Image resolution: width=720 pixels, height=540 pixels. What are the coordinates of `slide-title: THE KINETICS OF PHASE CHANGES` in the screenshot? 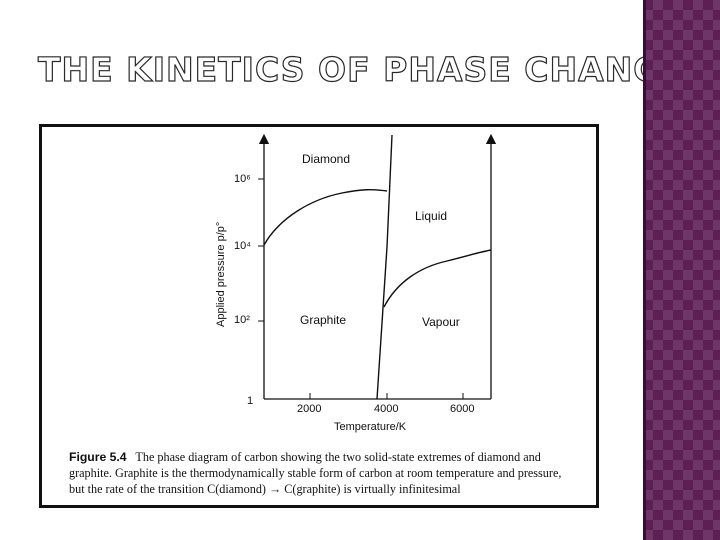 It's located at (373, 69).